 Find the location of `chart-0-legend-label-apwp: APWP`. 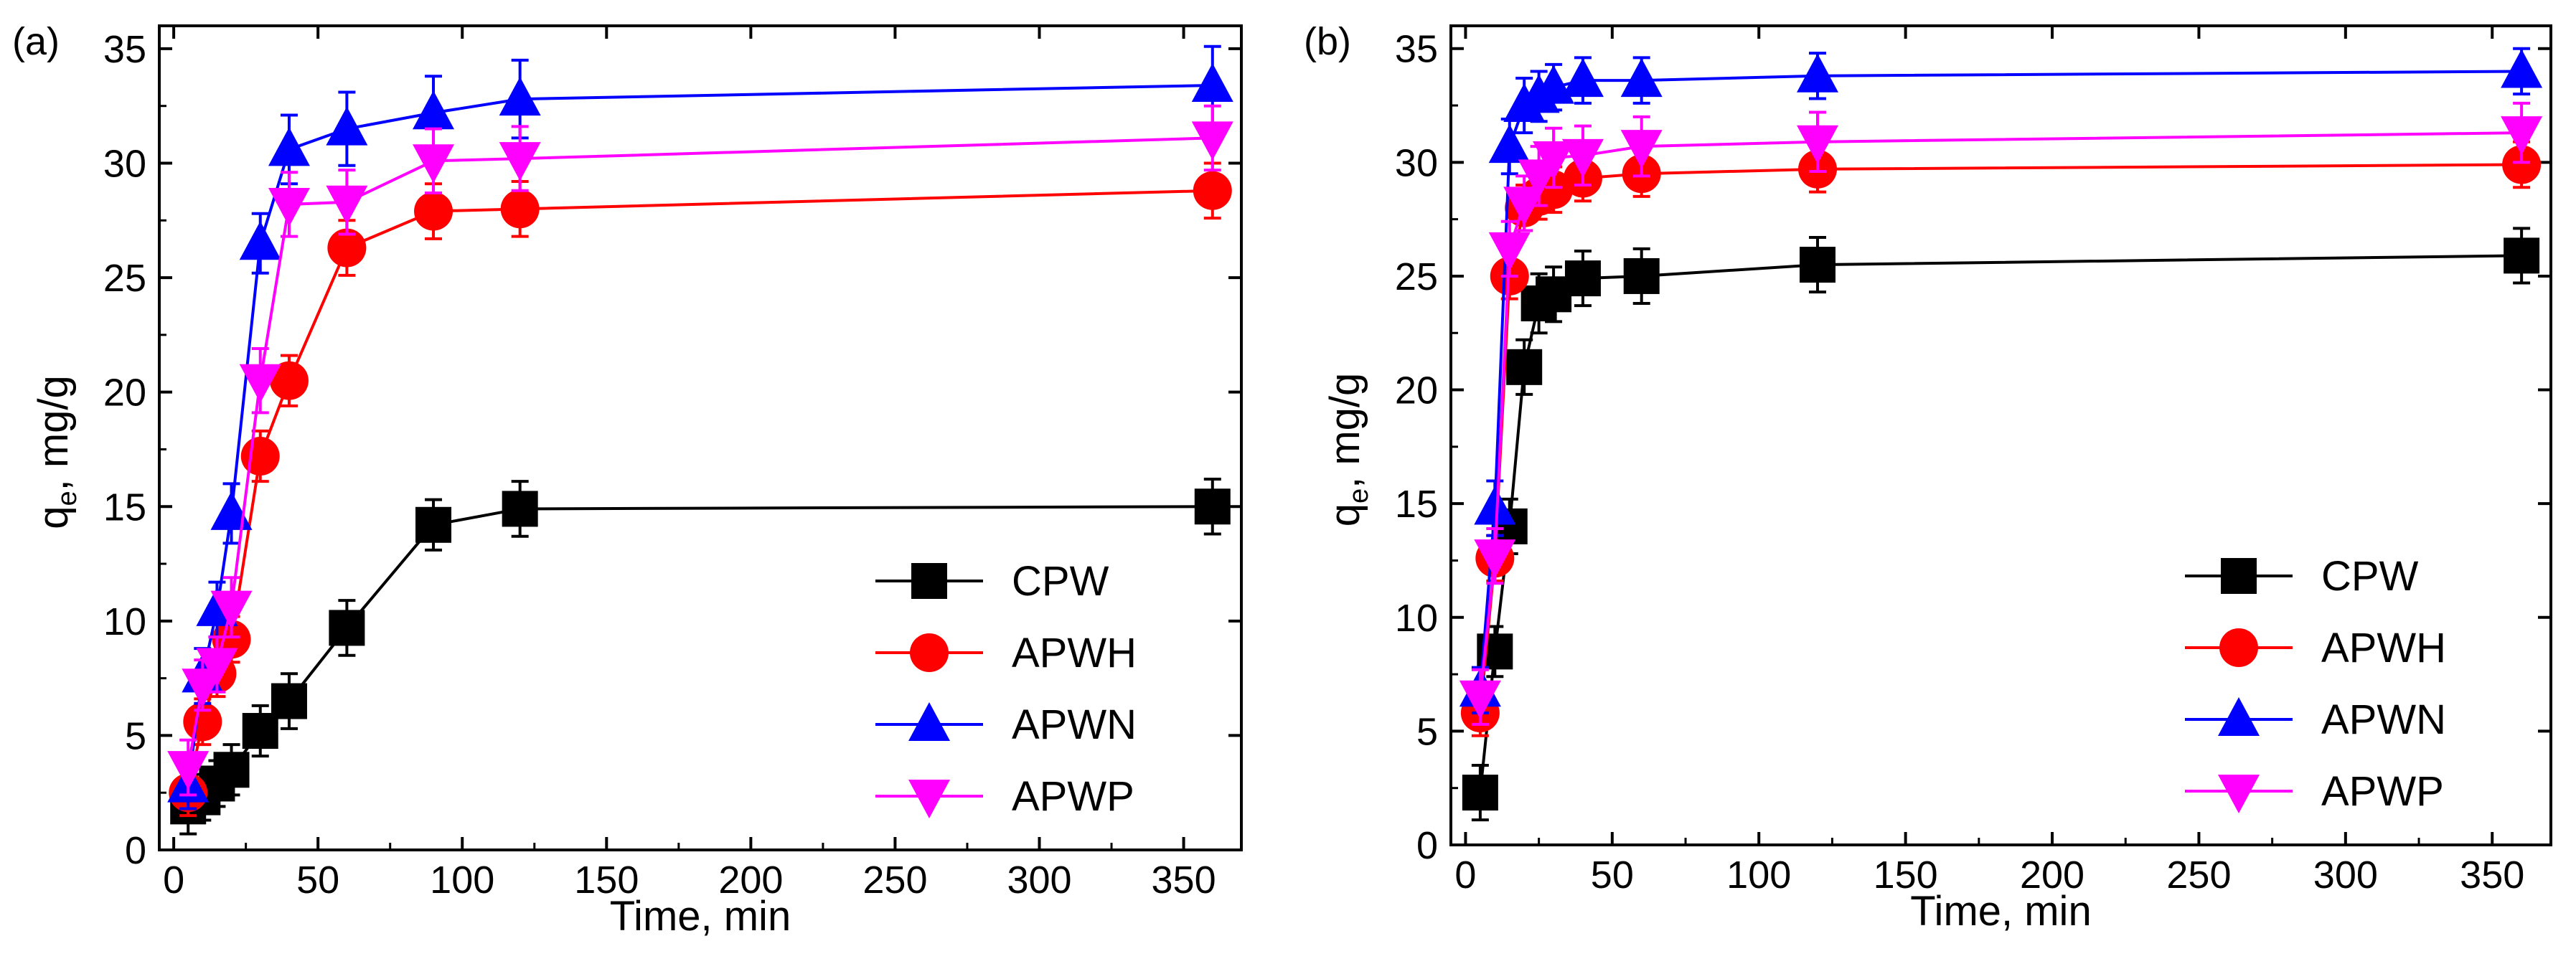

chart-0-legend-label-apwp: APWP is located at coordinates (1073, 797).